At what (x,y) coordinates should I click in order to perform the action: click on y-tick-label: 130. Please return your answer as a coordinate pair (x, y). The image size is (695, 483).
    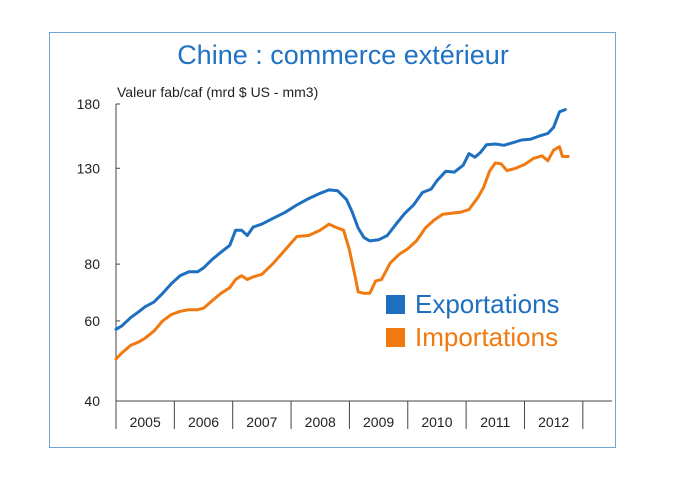
    Looking at the image, I should click on (89, 168).